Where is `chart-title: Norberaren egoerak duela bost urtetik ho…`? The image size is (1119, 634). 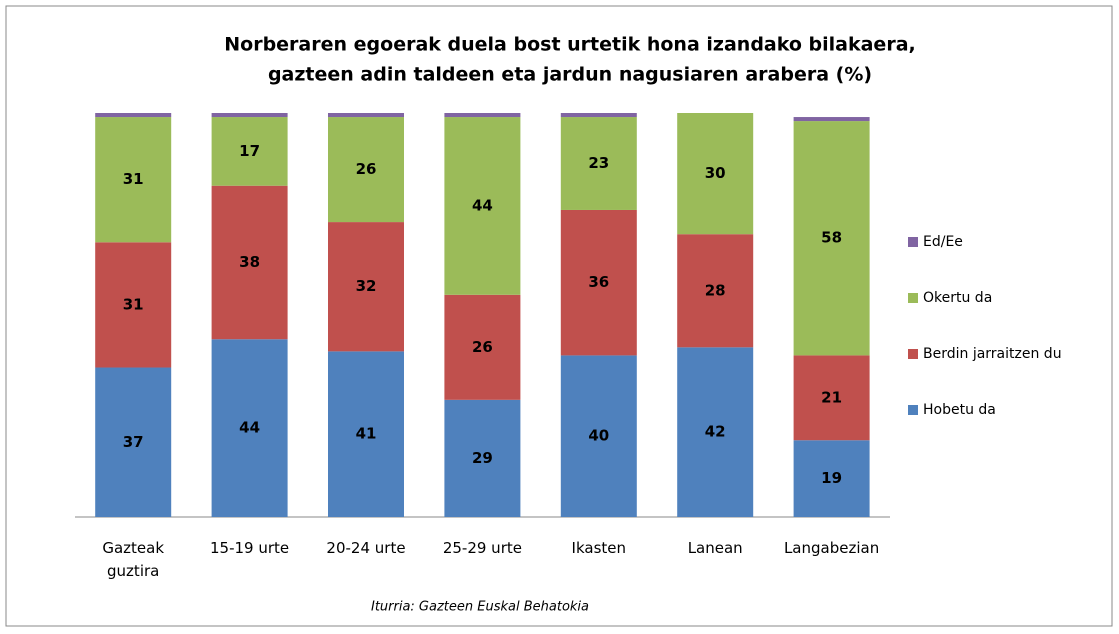 chart-title: Norberaren egoerak duela bost urtetik ho… is located at coordinates (569, 45).